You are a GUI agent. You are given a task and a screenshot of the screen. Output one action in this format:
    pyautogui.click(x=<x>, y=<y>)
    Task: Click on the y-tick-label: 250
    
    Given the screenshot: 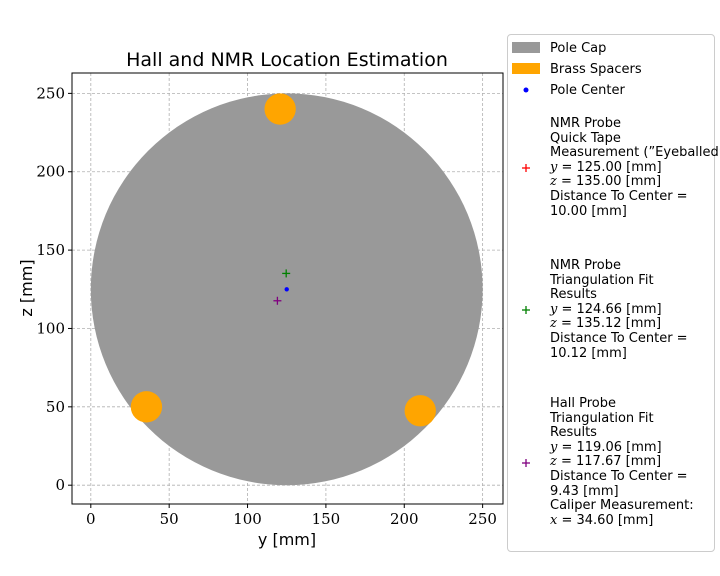 What is the action you would take?
    pyautogui.click(x=50, y=93)
    